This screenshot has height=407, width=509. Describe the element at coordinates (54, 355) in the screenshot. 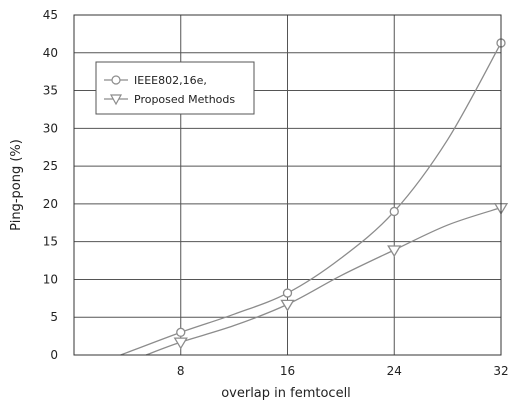

I see `y-tick-label: 0` at that location.